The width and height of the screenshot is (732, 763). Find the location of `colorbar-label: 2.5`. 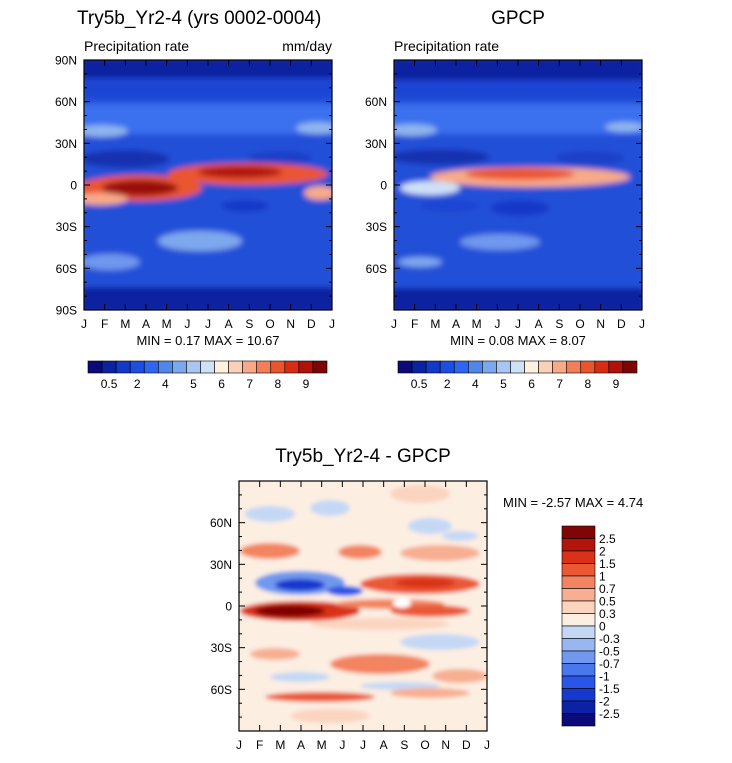

colorbar-label: 2.5 is located at coordinates (607, 539).